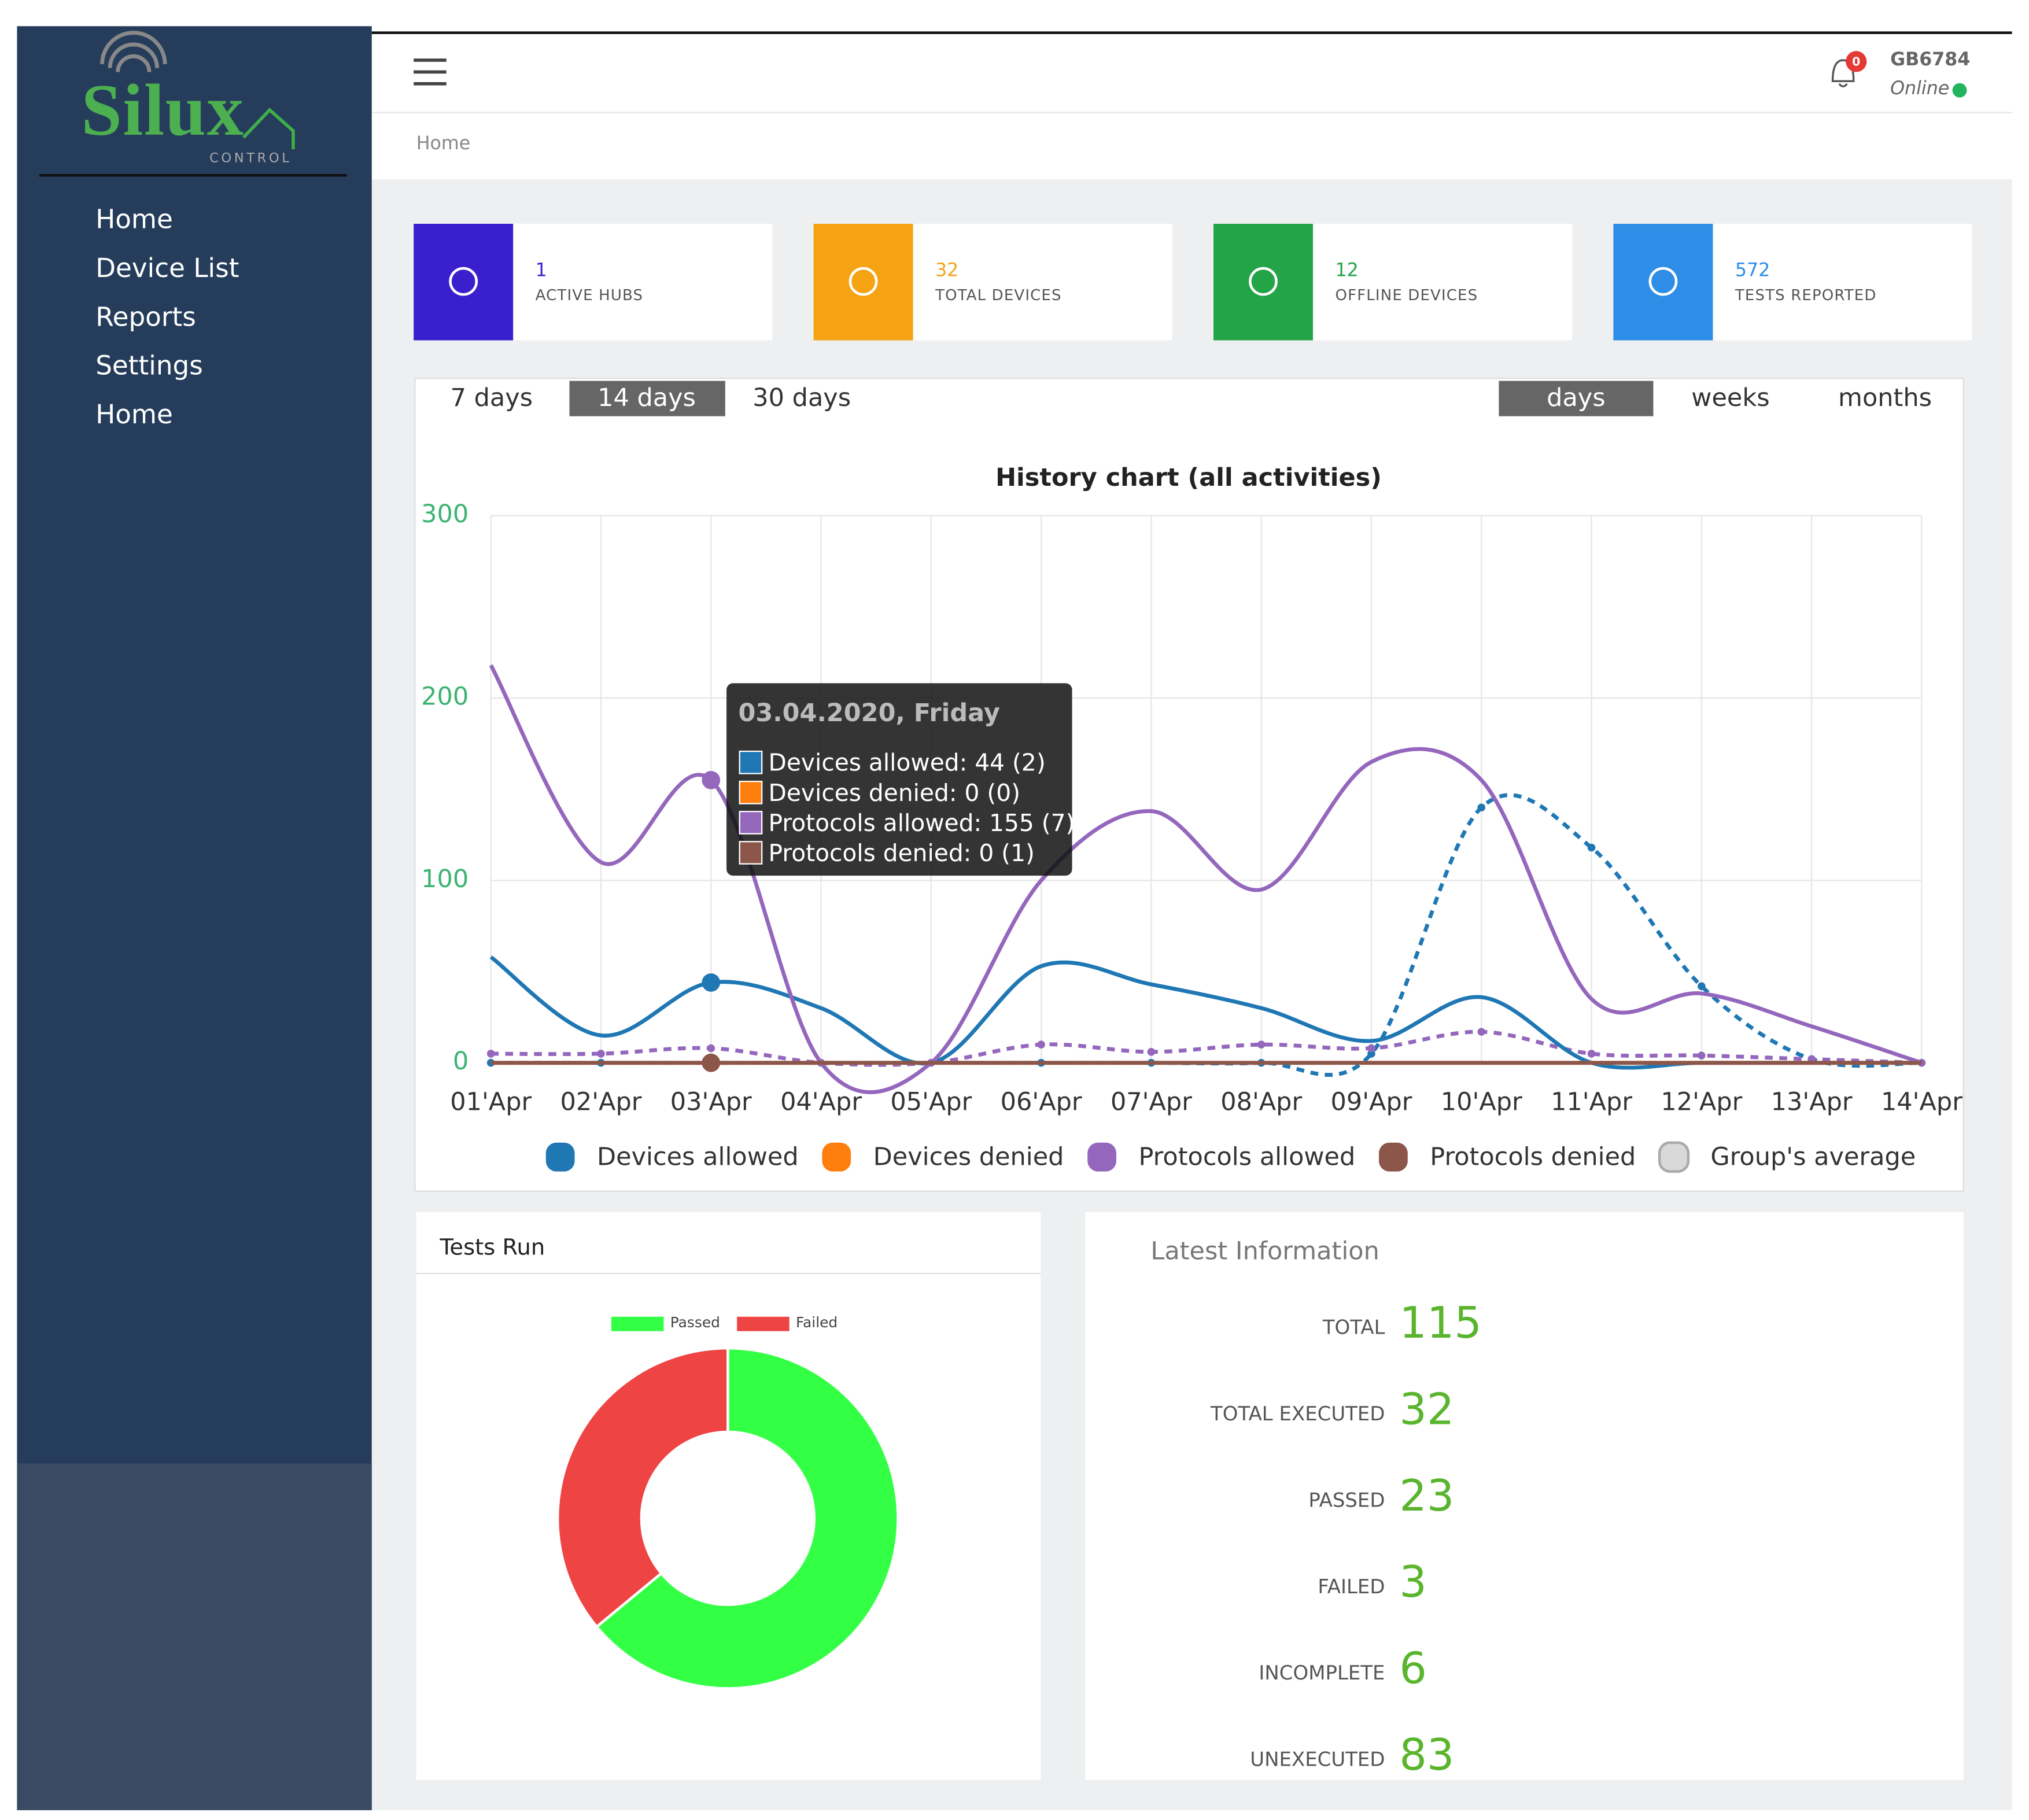  I want to click on tooltip-line: Protocols denied: 0 (1), so click(902, 853).